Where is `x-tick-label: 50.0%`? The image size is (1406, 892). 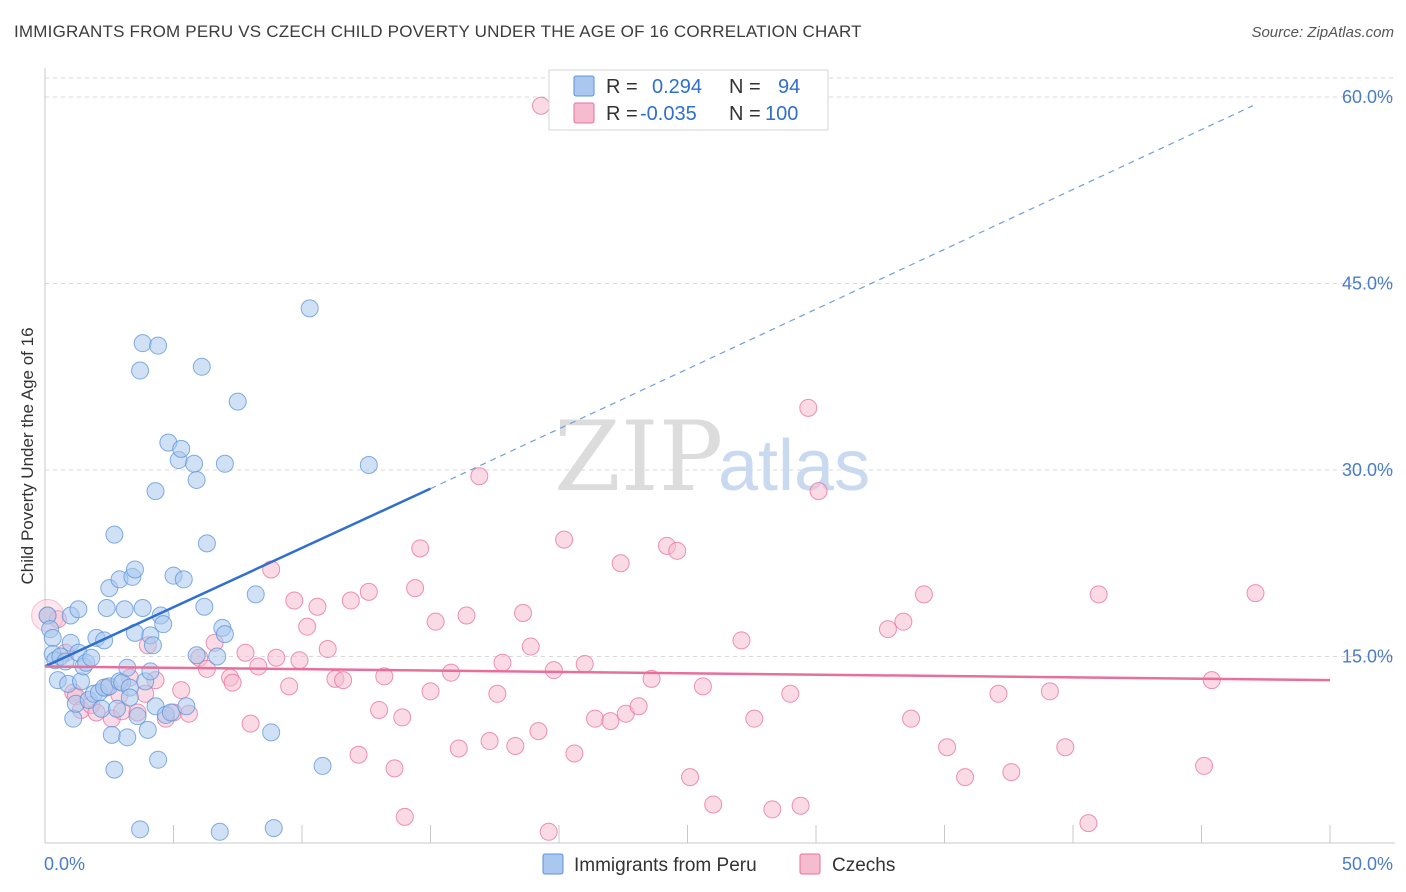 x-tick-label: 50.0% is located at coordinates (1367, 864).